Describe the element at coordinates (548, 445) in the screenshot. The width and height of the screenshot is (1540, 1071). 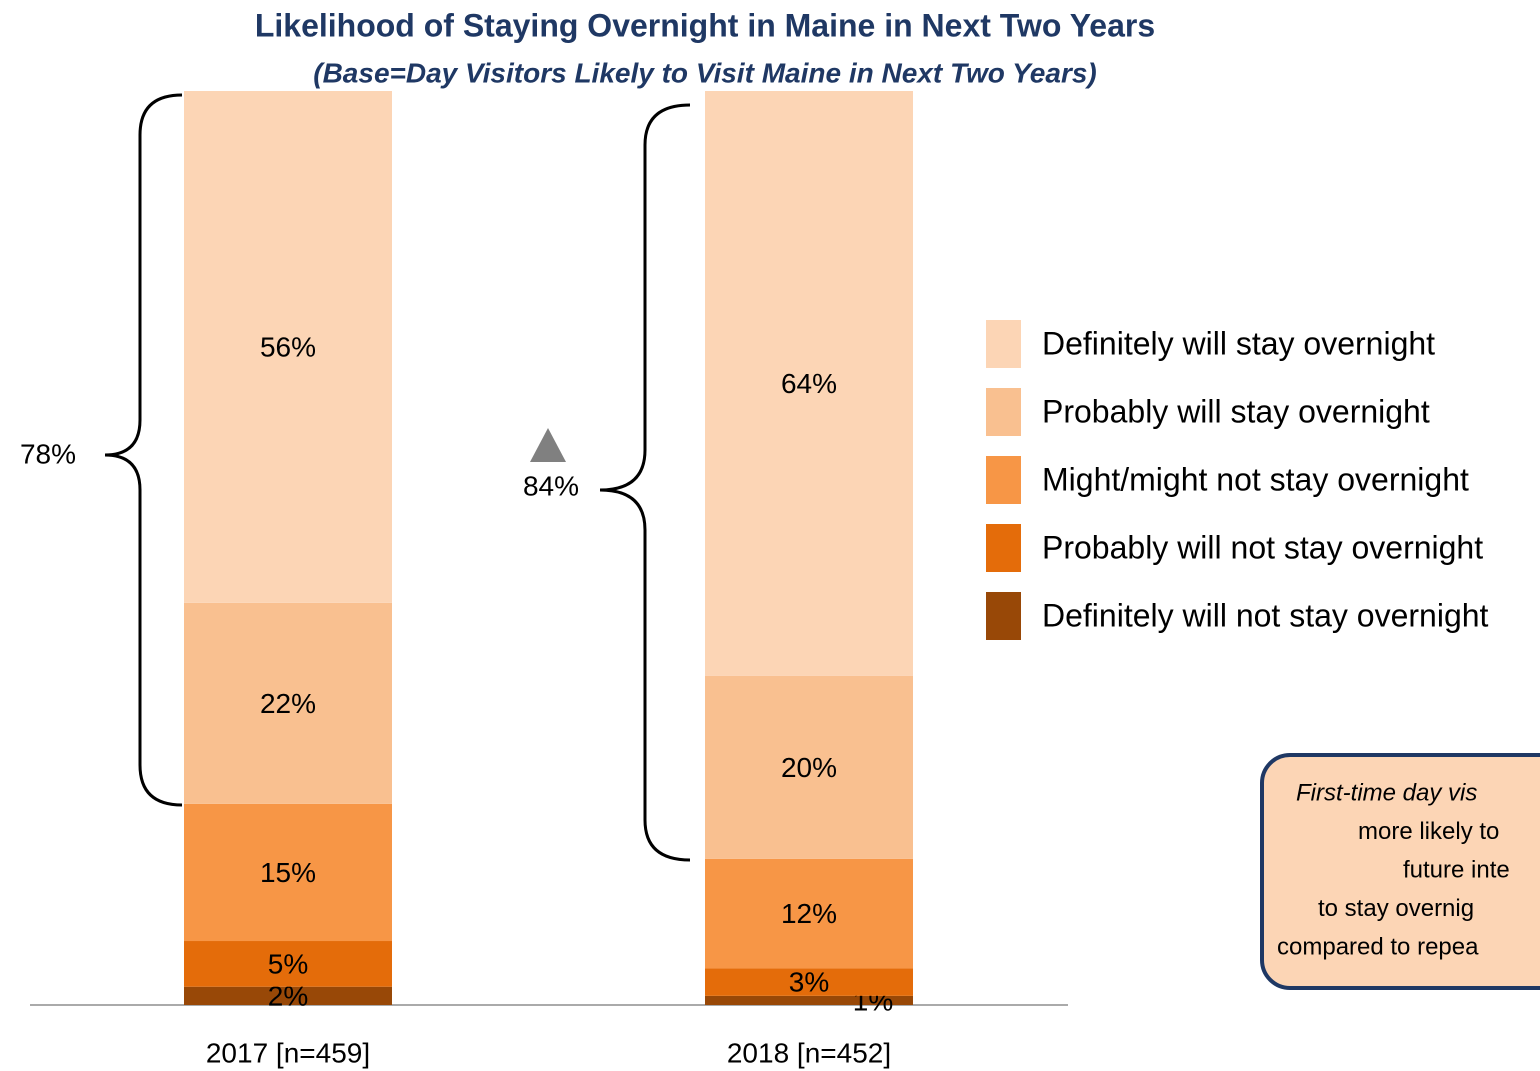
I see `significance-marker` at that location.